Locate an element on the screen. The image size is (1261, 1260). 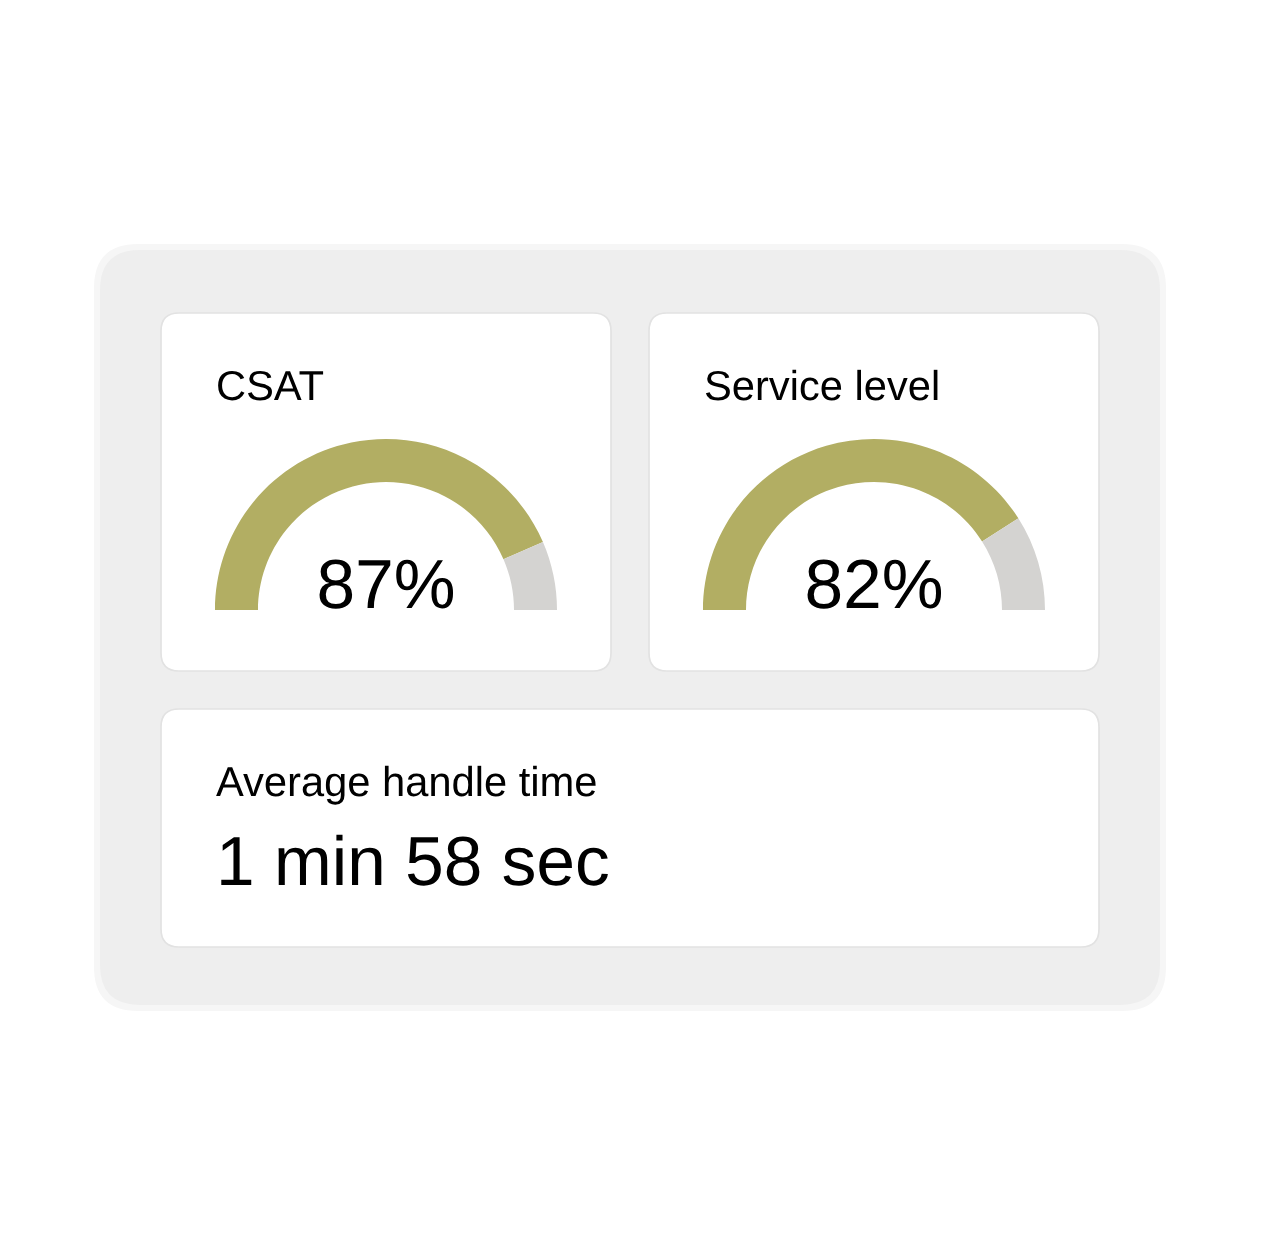
chart-title: Service level is located at coordinates (821, 385).